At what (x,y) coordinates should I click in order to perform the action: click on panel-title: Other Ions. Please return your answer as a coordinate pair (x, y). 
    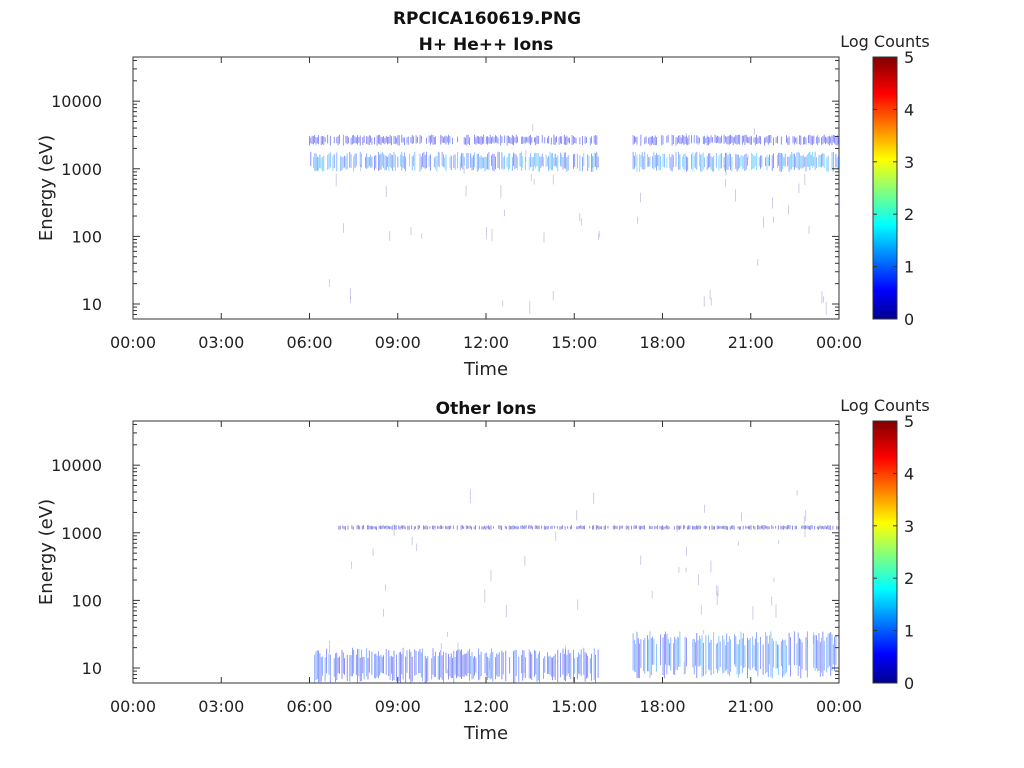
    Looking at the image, I should click on (486, 409).